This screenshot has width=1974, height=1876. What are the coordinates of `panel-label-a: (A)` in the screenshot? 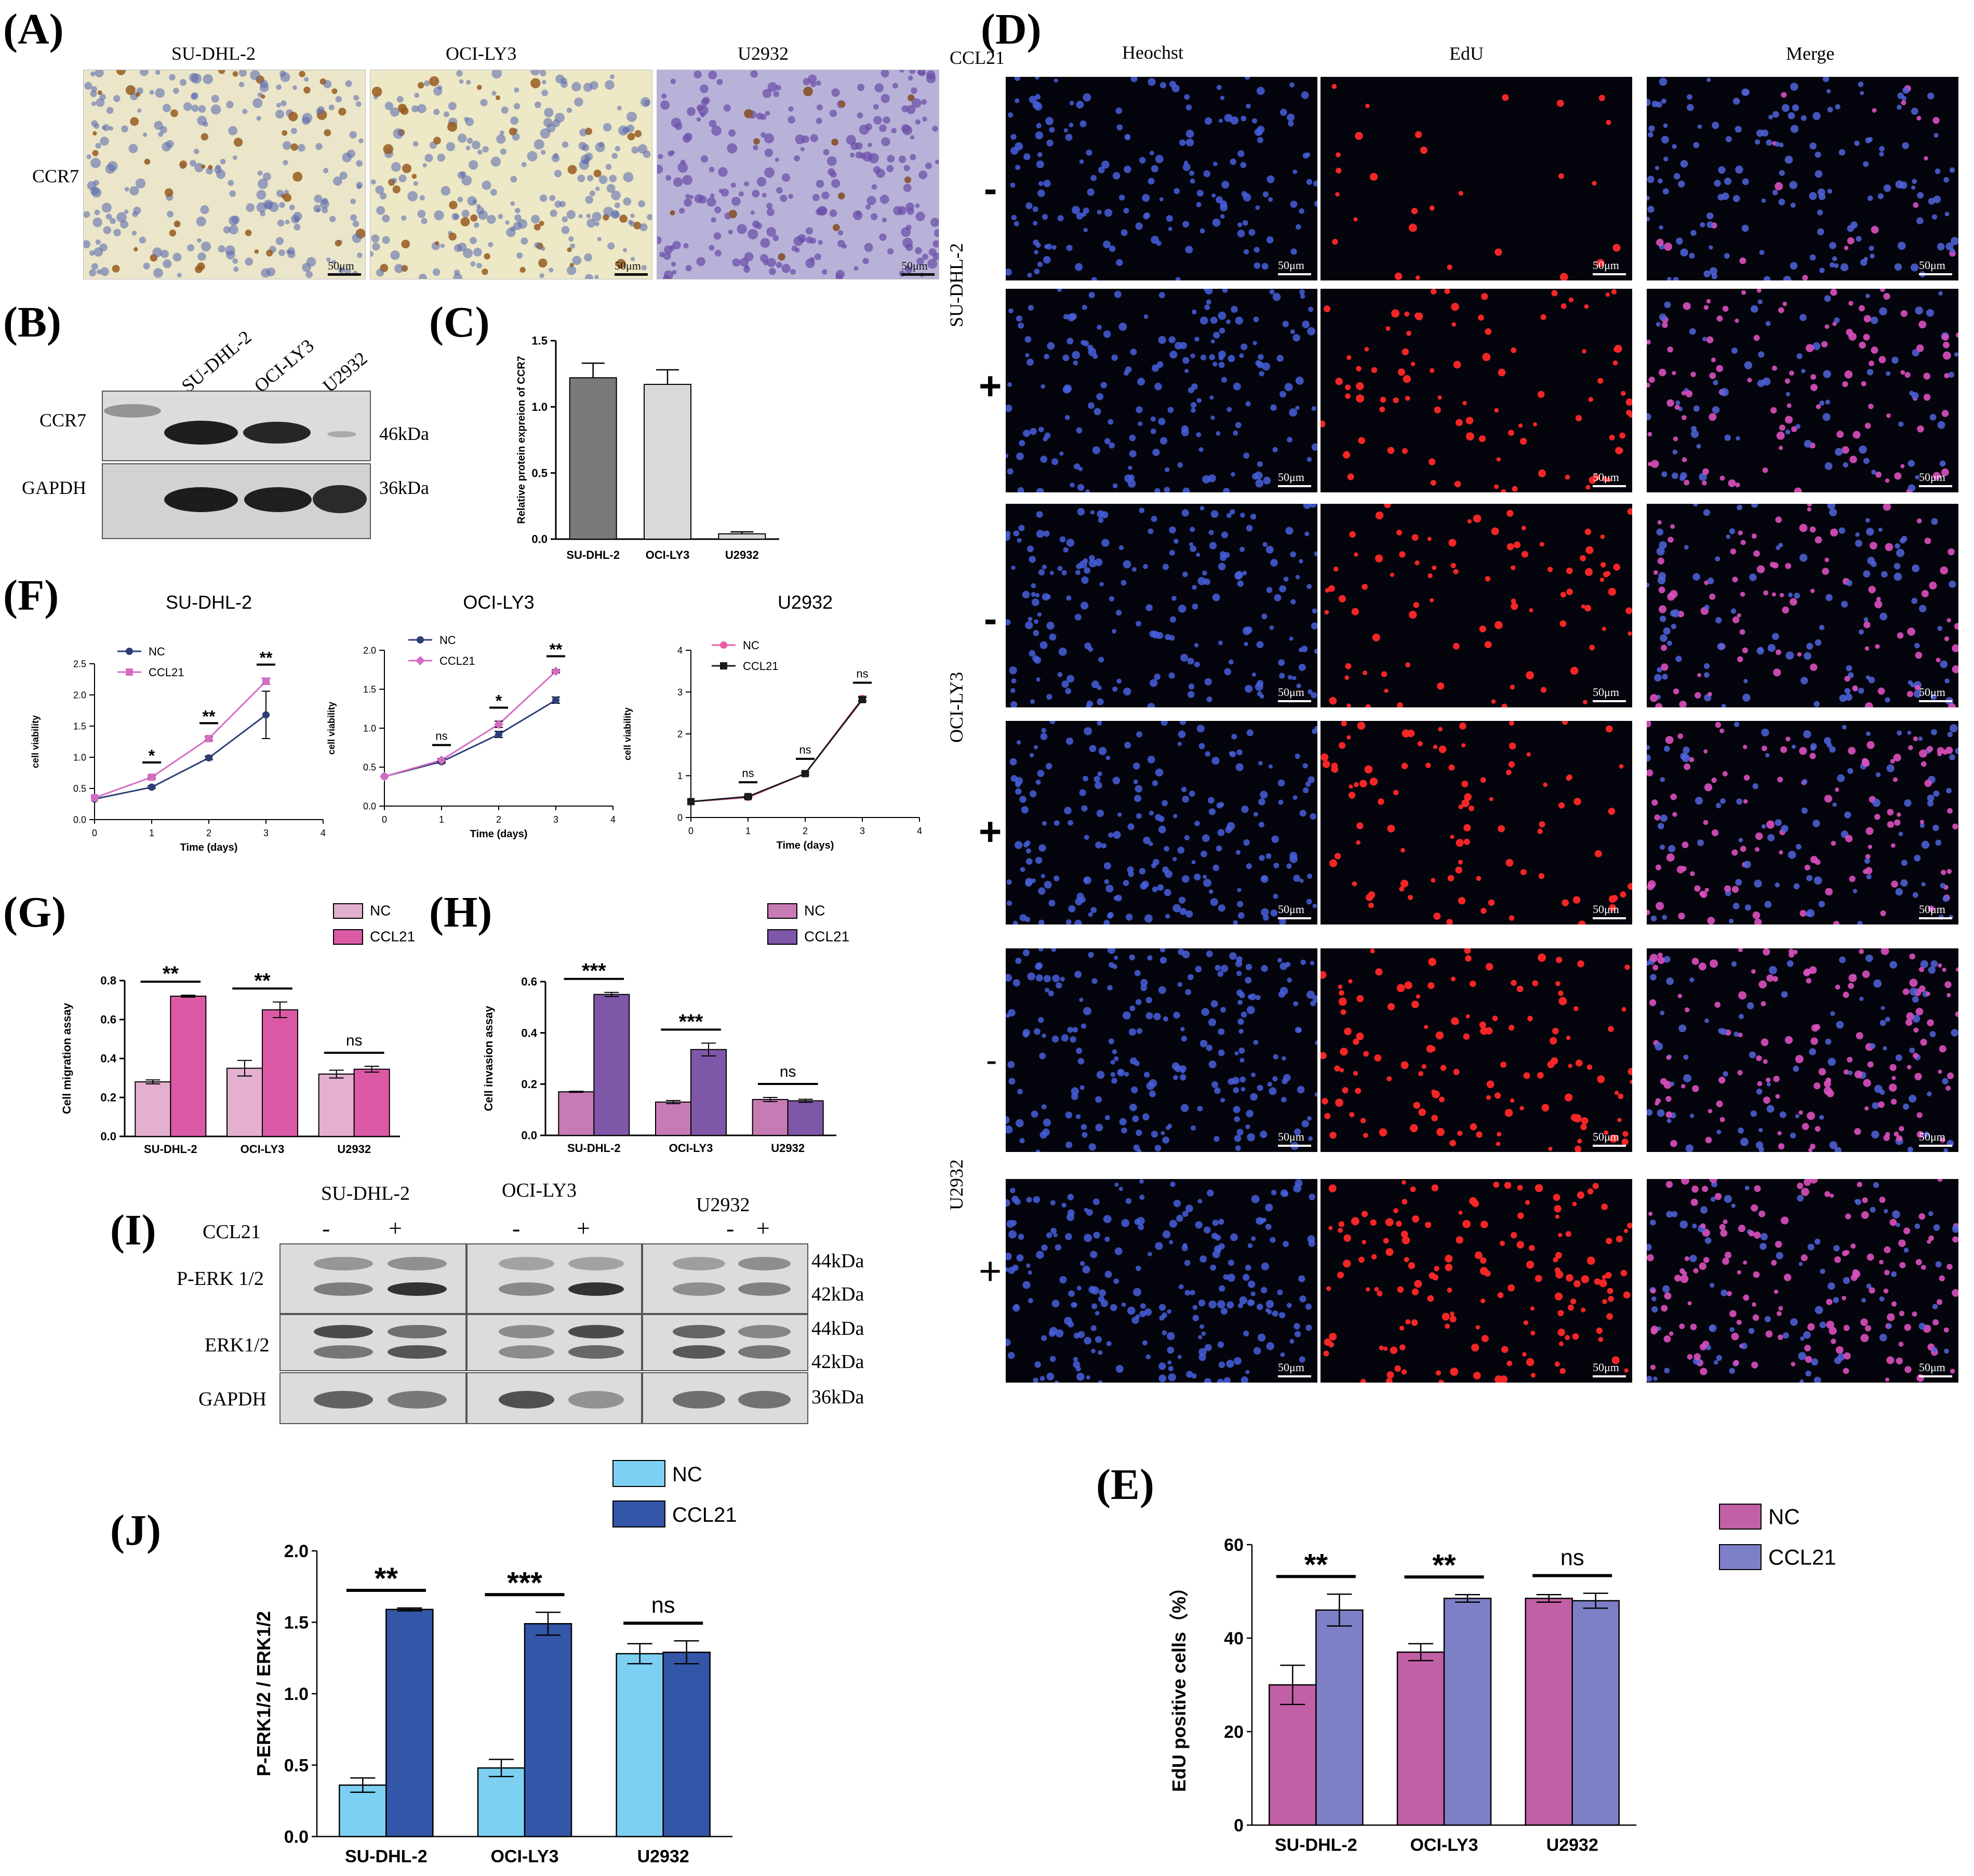 It's located at (34, 29).